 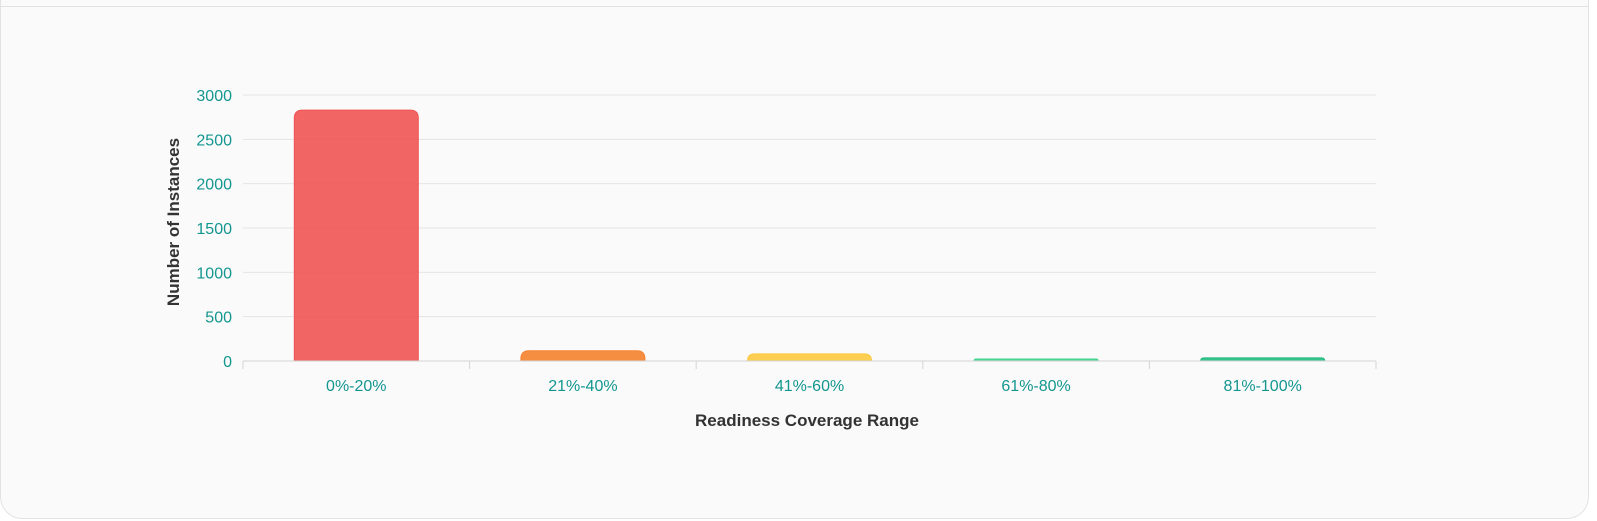 What do you see at coordinates (807, 420) in the screenshot?
I see `x-axis-title: Readiness Coverage Range` at bounding box center [807, 420].